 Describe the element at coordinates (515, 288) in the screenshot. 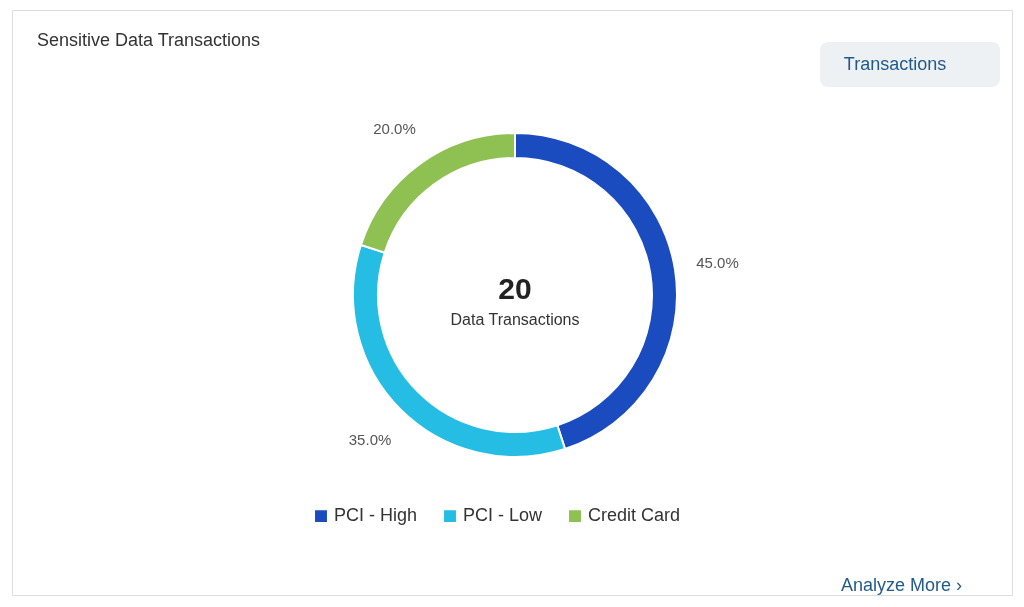

I see `text: 20` at that location.